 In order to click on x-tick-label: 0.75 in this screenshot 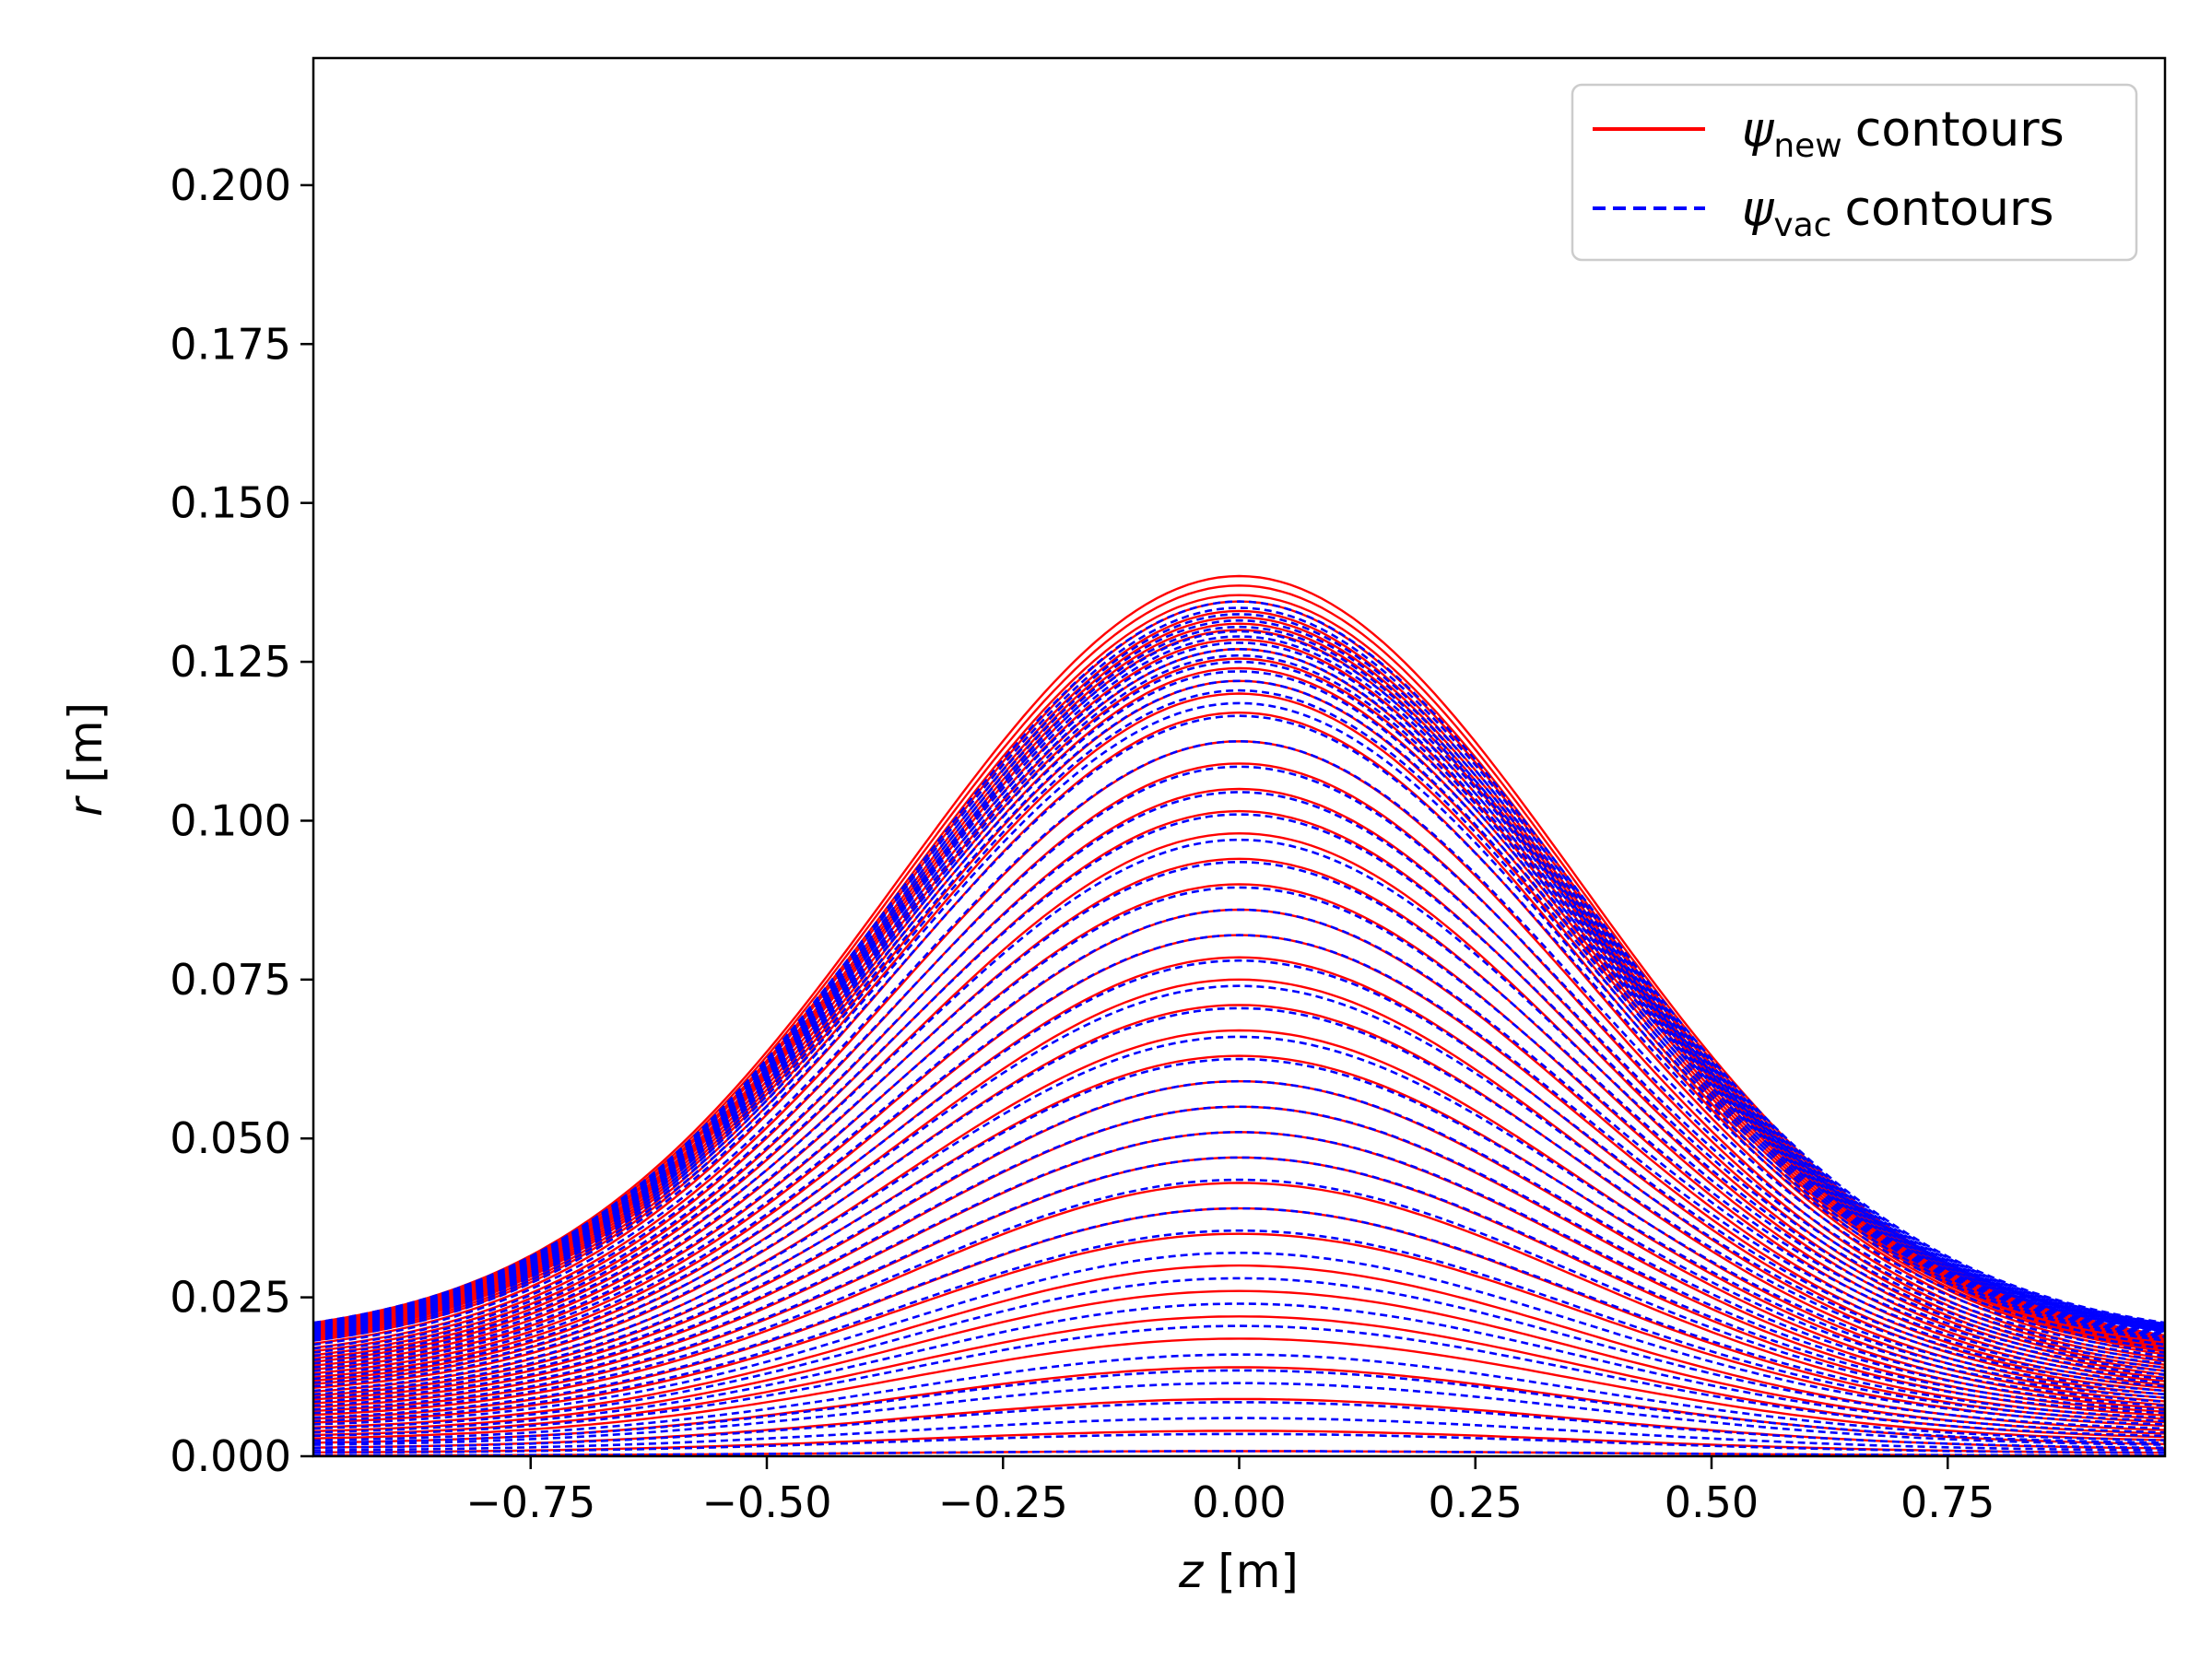, I will do `click(1947, 1502)`.